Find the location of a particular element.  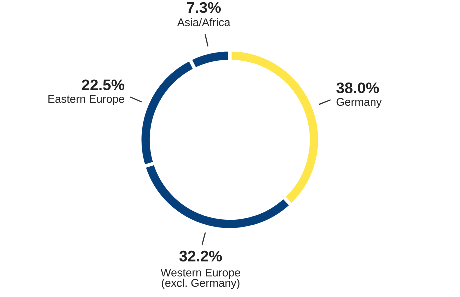

data-label: 38.0% is located at coordinates (358, 88).